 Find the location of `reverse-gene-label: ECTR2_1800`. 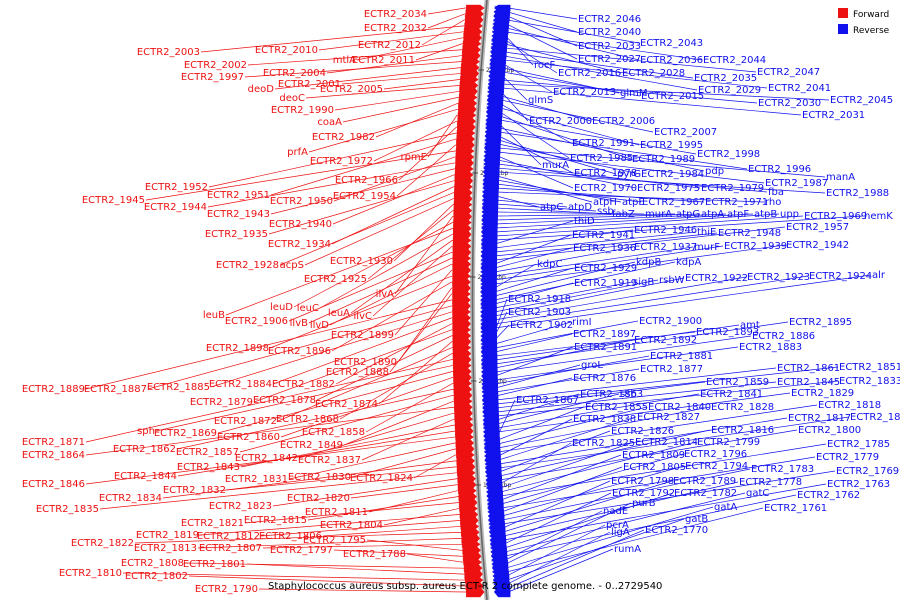

reverse-gene-label: ECTR2_1800 is located at coordinates (829, 430).